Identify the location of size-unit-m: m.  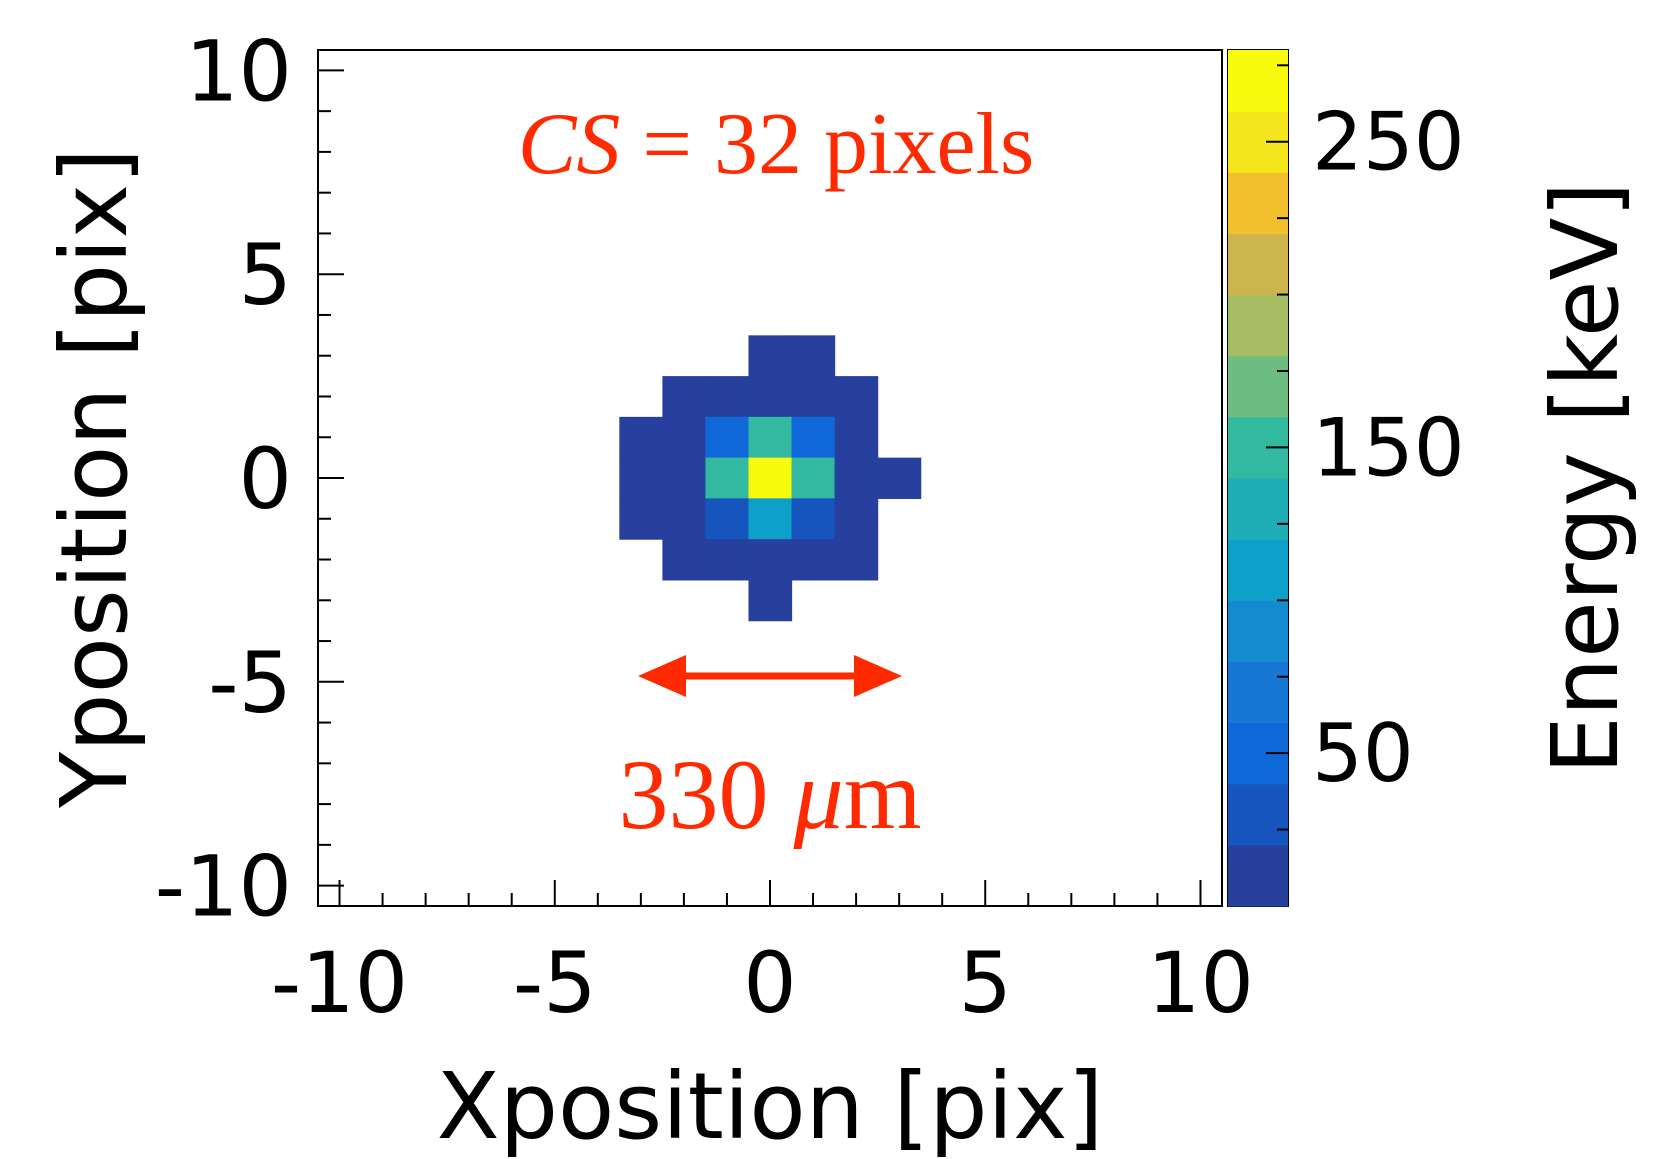
(883, 794).